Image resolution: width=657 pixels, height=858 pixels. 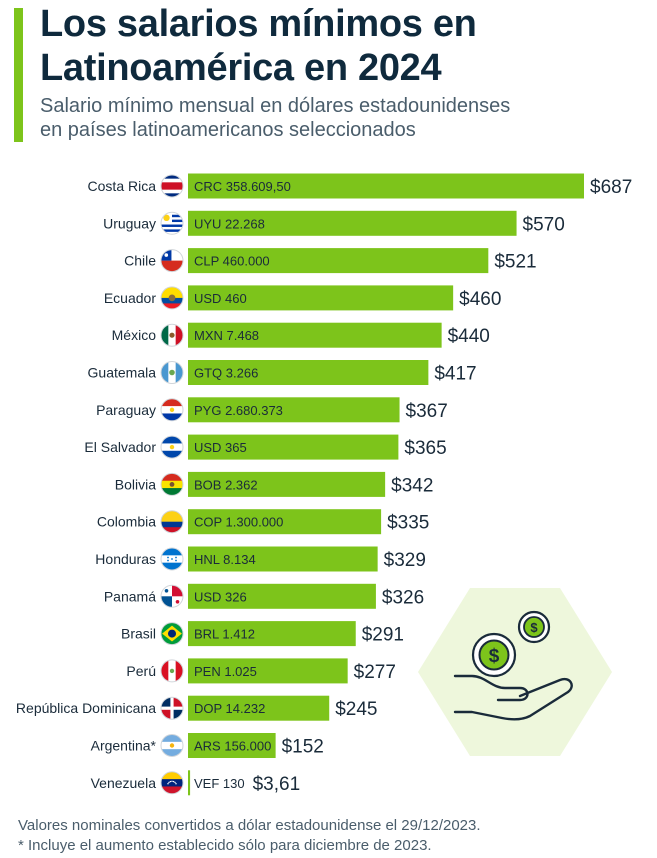 I want to click on country-label: Brasil, so click(x=138, y=634).